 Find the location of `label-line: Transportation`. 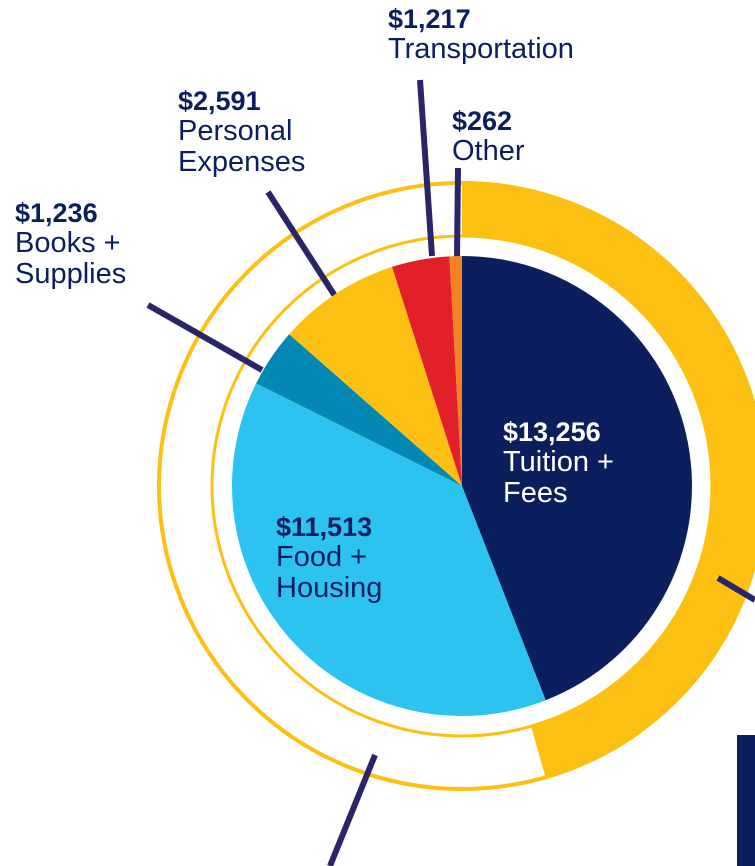

label-line: Transportation is located at coordinates (481, 49).